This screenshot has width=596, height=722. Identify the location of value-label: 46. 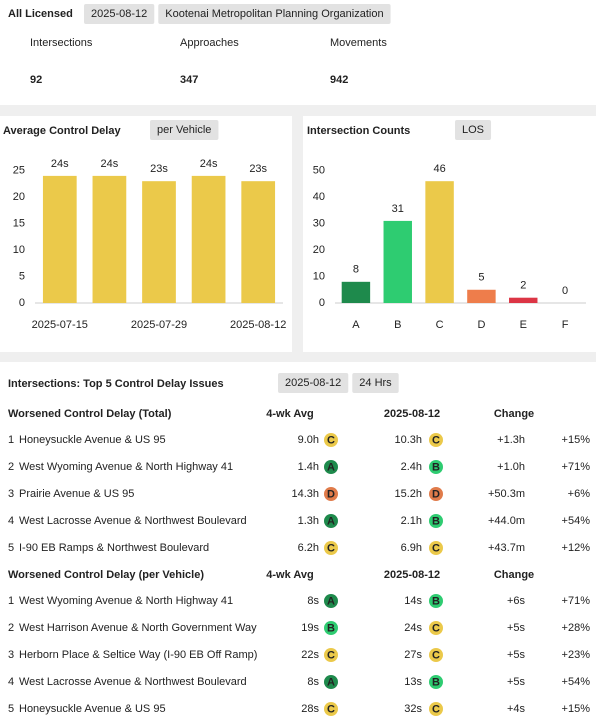
(439, 169).